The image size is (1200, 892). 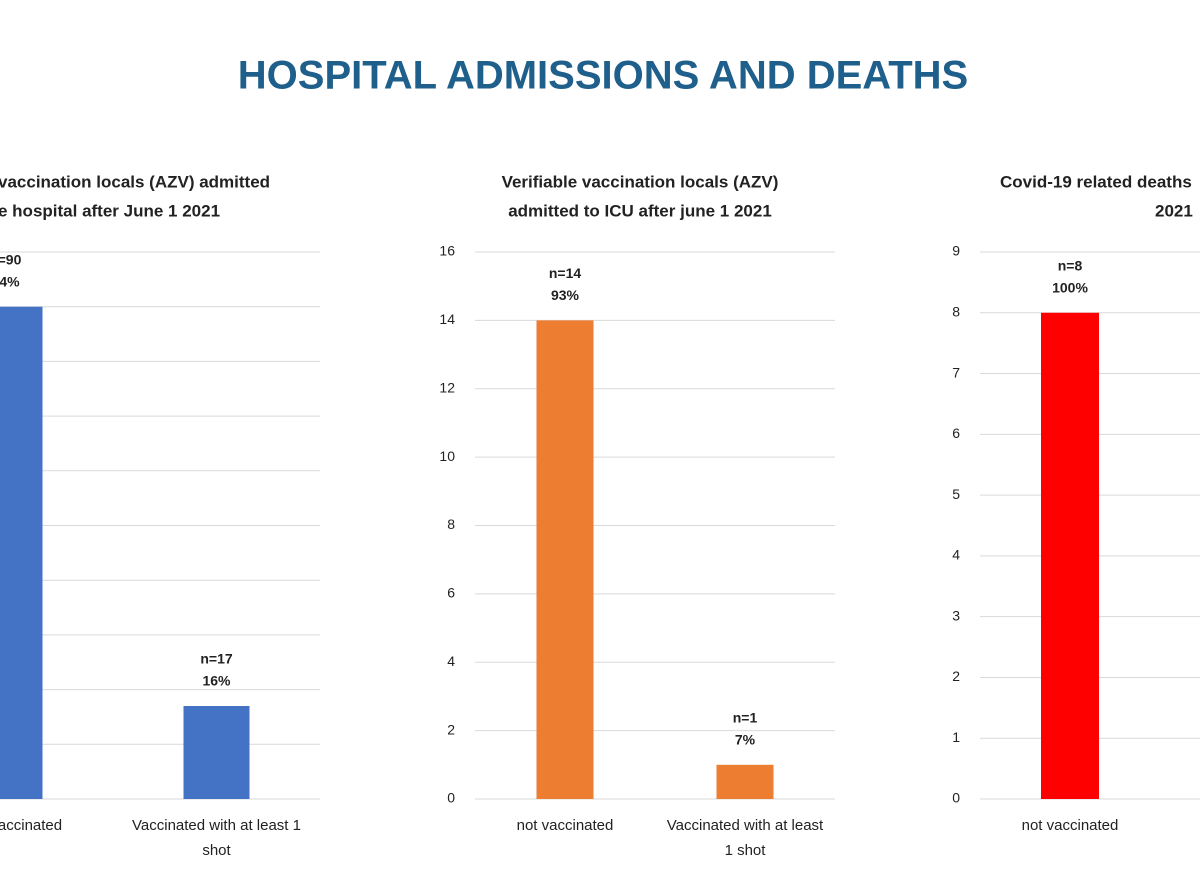 I want to click on y-tick-label: 12, so click(x=447, y=387).